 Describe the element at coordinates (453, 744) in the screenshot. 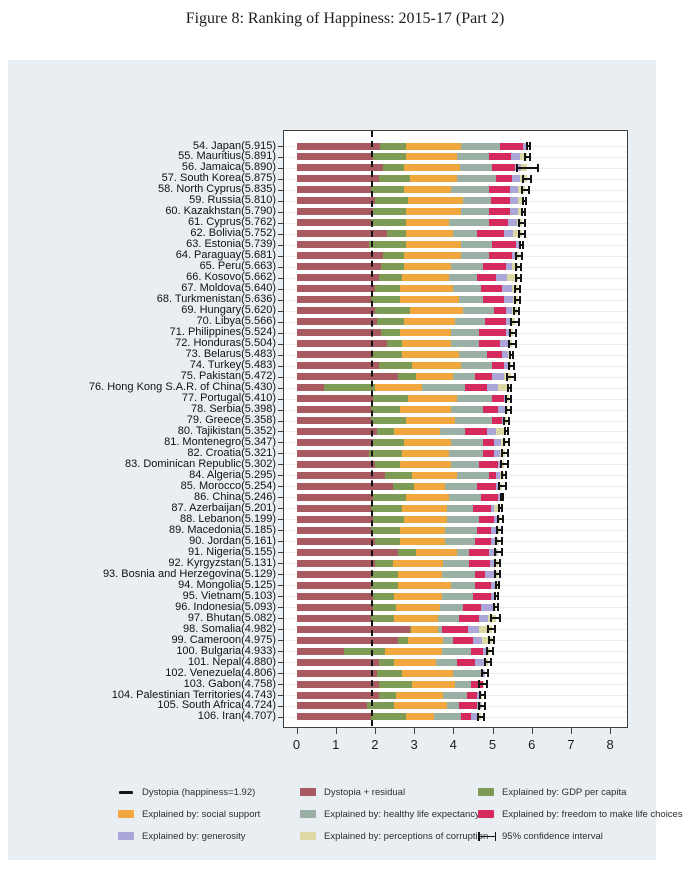

I see `x-tick-label: 4` at that location.